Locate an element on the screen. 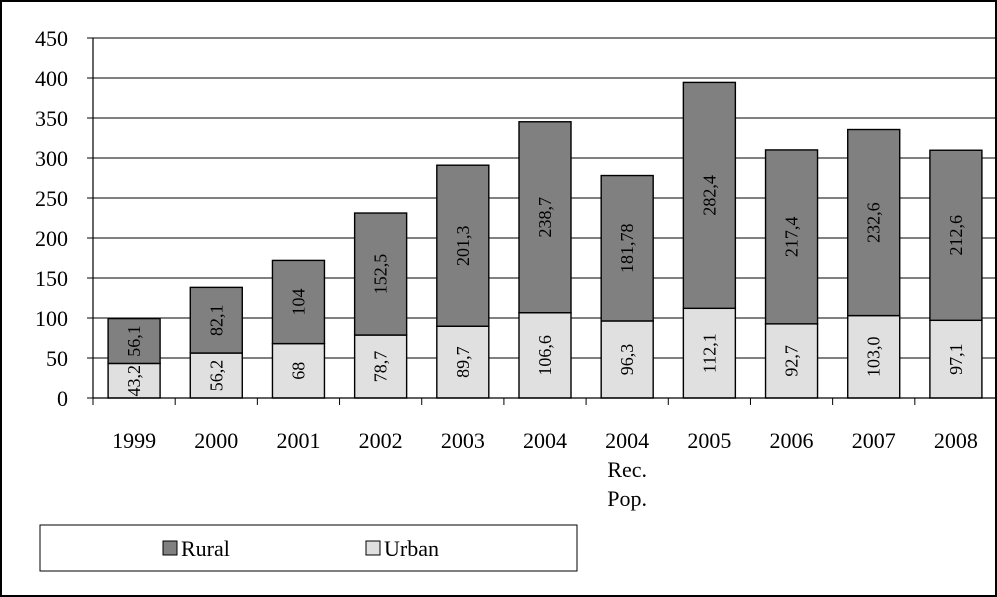 Image resolution: width=997 pixels, height=597 pixels. y-tick-label: 50 is located at coordinates (57, 358).